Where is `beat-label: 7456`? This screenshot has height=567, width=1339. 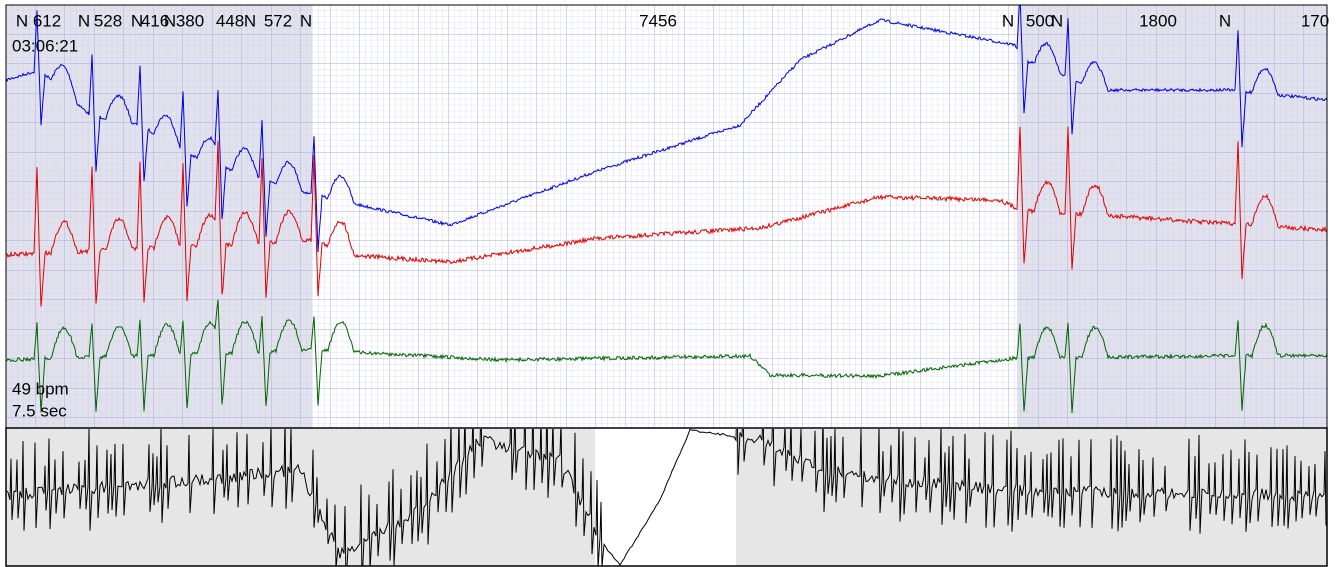
beat-label: 7456 is located at coordinates (658, 20).